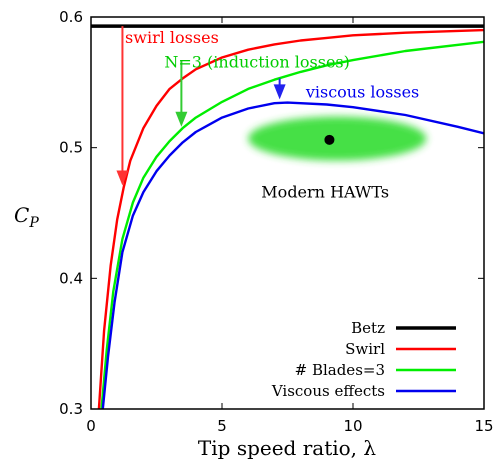  I want to click on y-tick-label: 0.4, so click(71, 278).